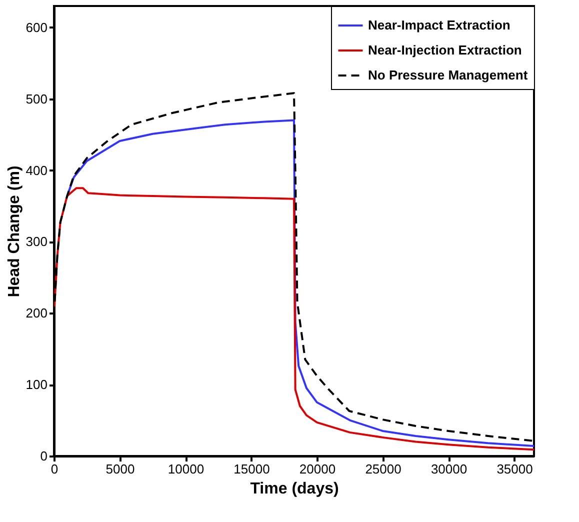 This screenshot has height=522, width=579. I want to click on y-tick-label: 300, so click(37, 242).